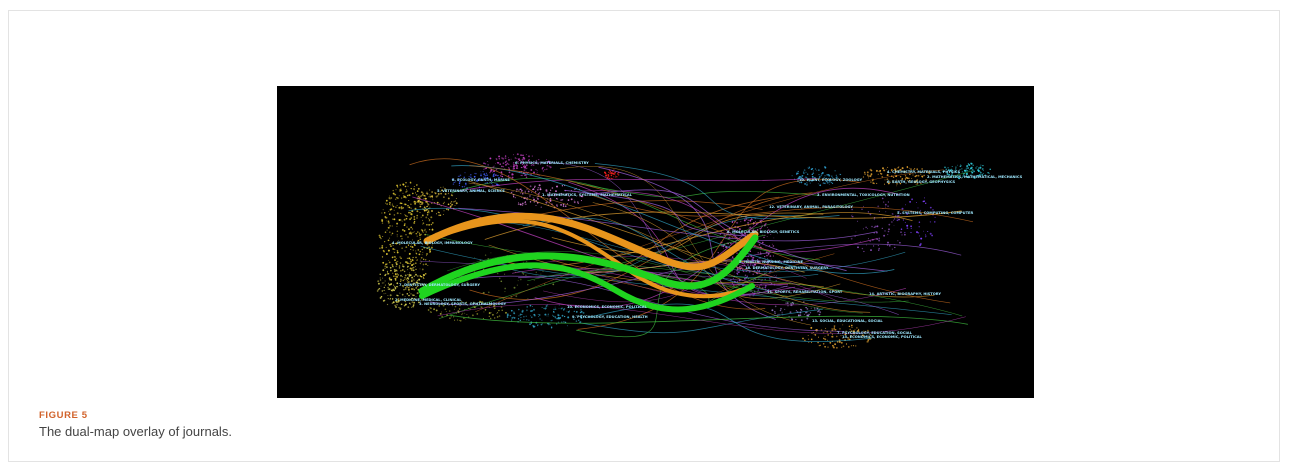 This screenshot has height=470, width=1290. Describe the element at coordinates (701, 319) in the screenshot. I see `citation-thread` at that location.